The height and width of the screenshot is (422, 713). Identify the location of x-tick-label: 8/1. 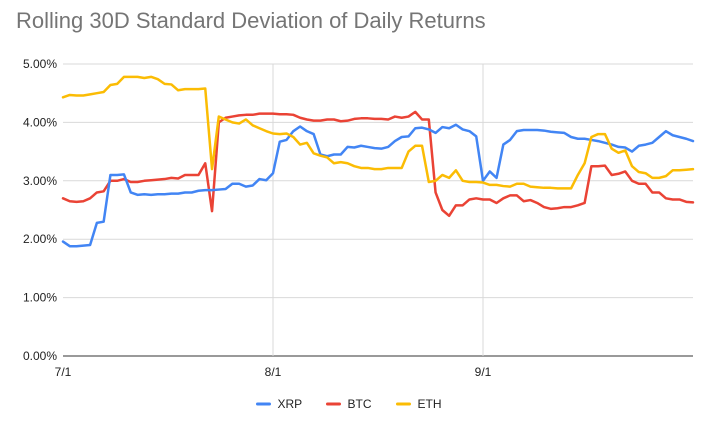
(273, 372).